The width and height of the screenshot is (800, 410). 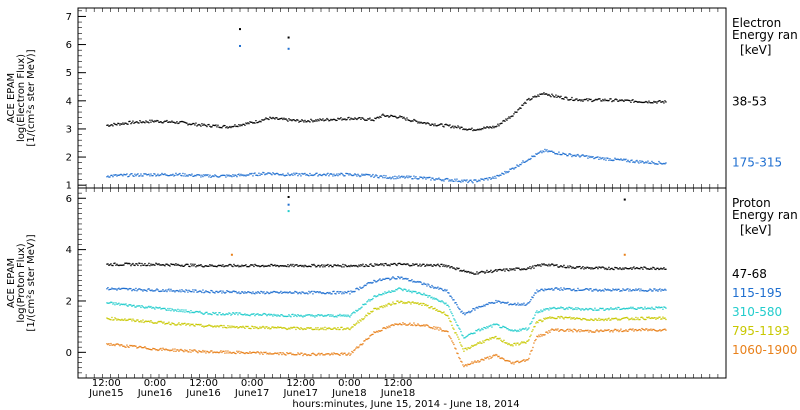 I want to click on proton-outlier-point, so click(x=288, y=196).